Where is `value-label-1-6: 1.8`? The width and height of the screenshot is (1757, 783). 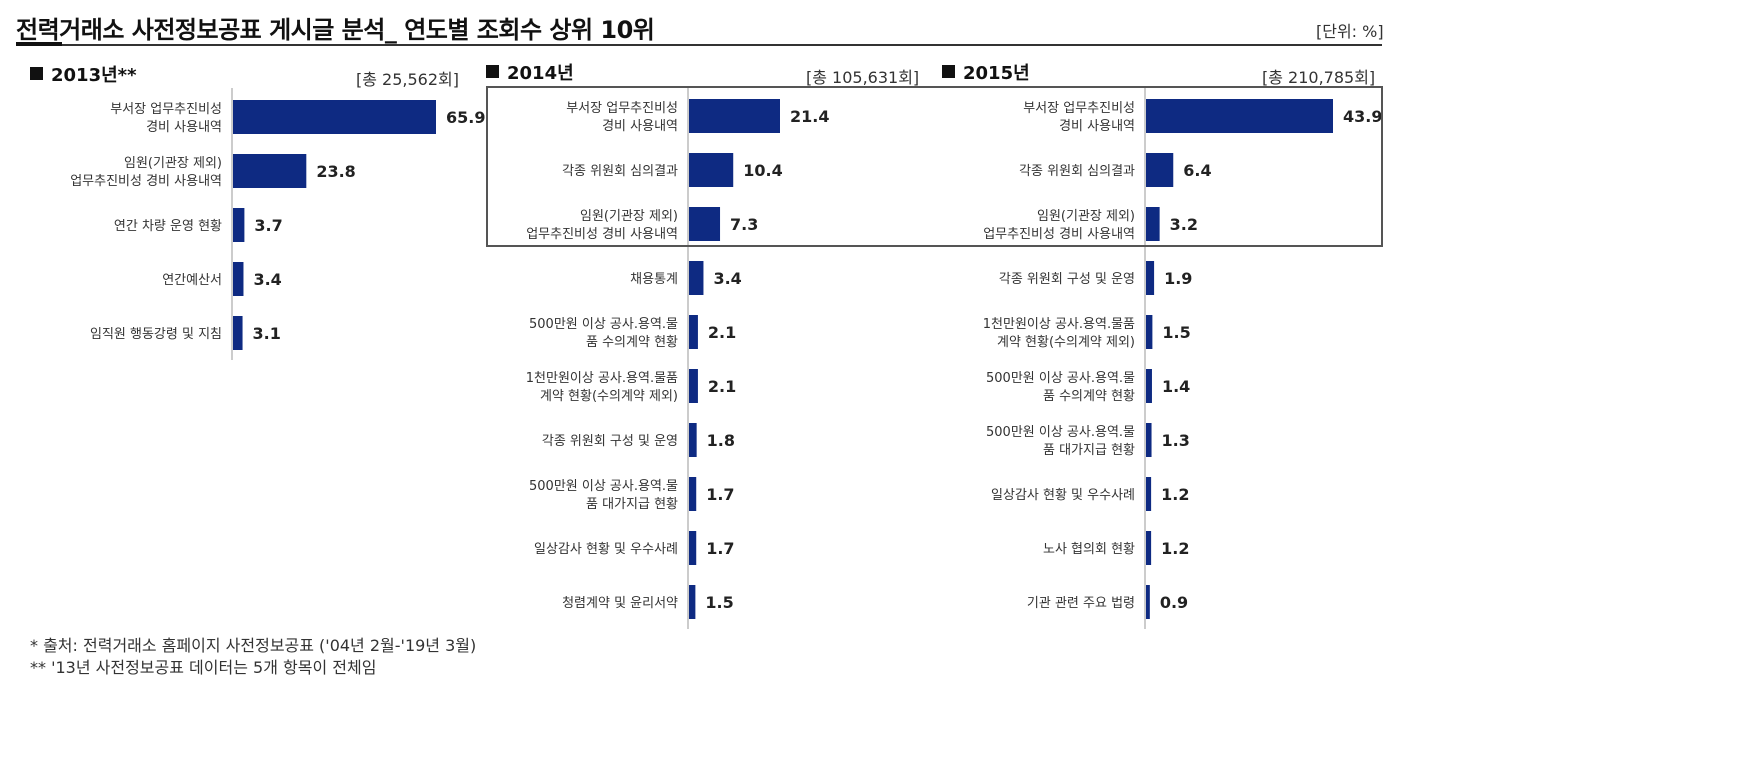 value-label-1-6: 1.8 is located at coordinates (721, 440).